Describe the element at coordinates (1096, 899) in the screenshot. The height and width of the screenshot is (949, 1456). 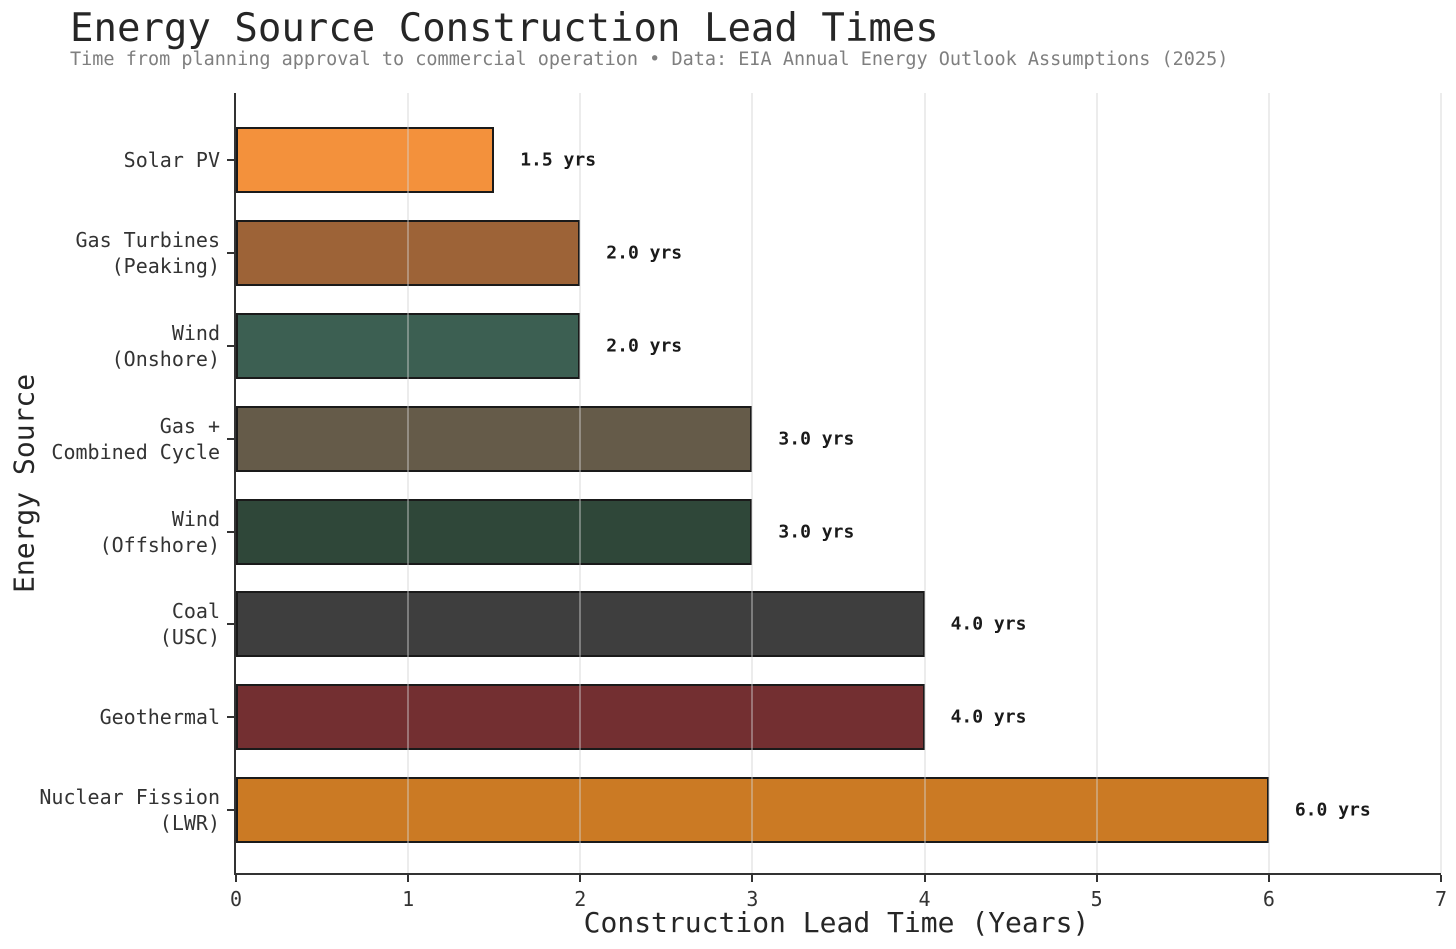
I see `x-tick-label-5: 5` at that location.